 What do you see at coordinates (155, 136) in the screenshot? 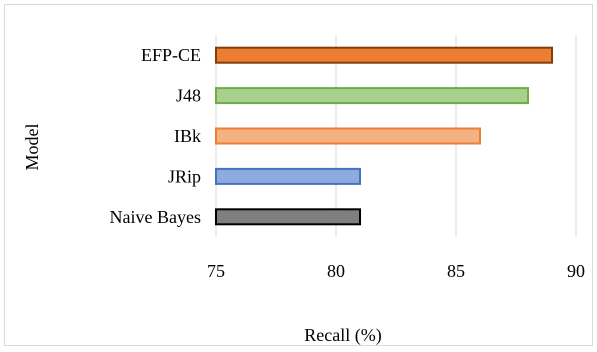
I see `category-labels: EFP-CE J48 IBk JRip Naive Bayes` at bounding box center [155, 136].